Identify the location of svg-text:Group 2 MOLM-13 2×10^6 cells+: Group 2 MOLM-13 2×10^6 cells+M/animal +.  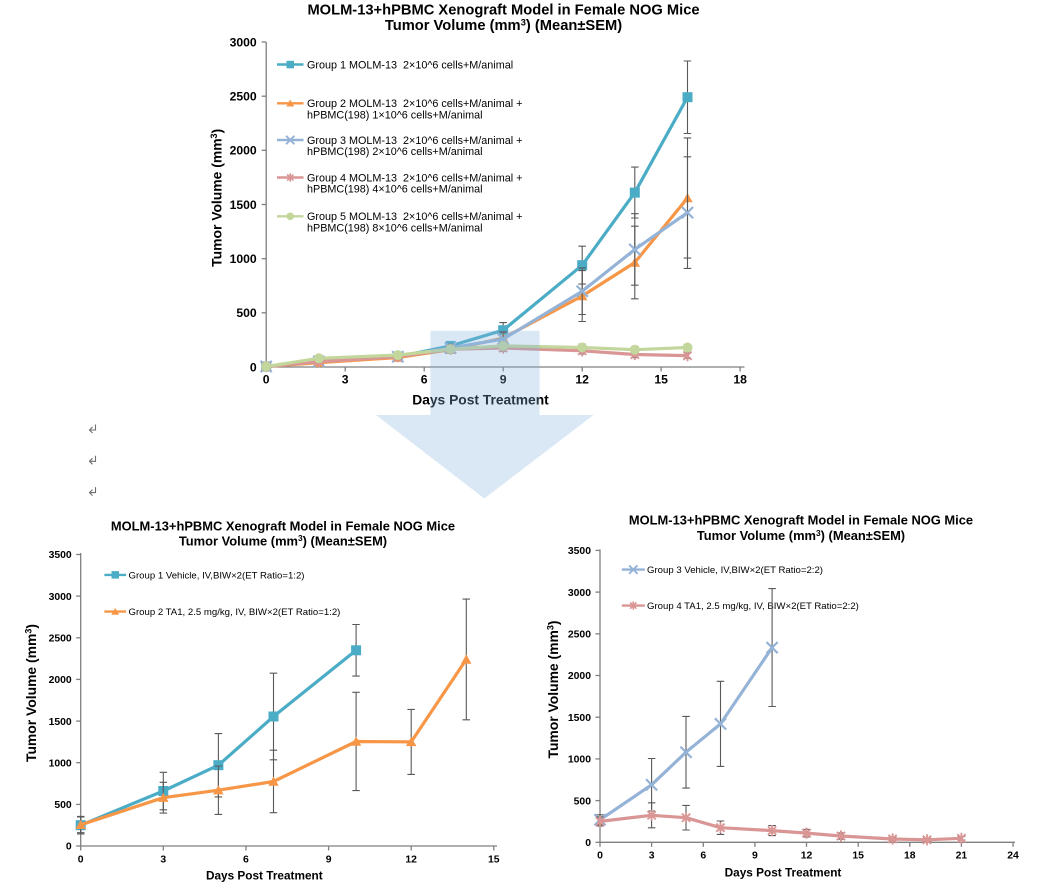
(414, 104).